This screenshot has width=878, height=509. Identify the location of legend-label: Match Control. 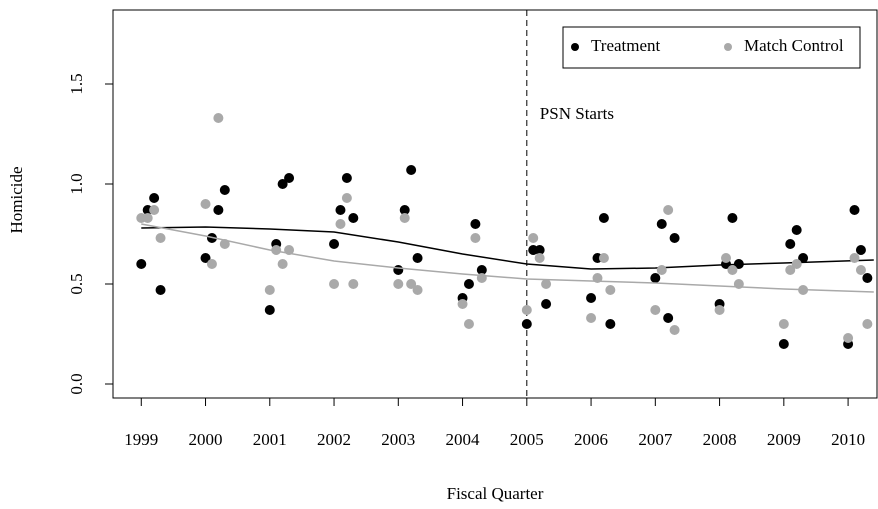
(794, 45).